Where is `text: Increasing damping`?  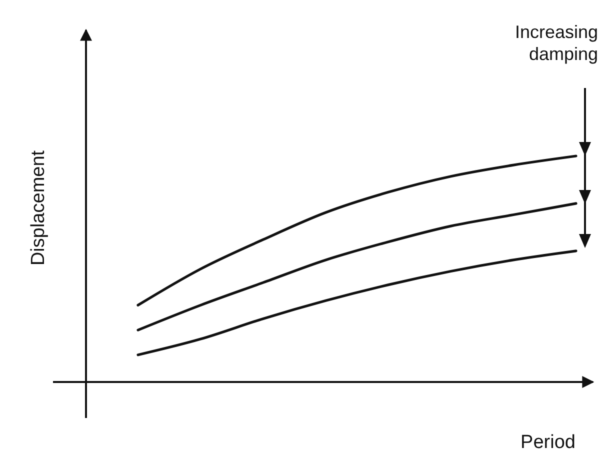 text: Increasing damping is located at coordinates (556, 43).